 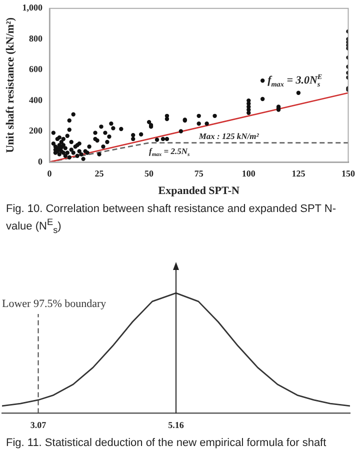 I want to click on x-tick-label: 3.07, so click(x=38, y=425).